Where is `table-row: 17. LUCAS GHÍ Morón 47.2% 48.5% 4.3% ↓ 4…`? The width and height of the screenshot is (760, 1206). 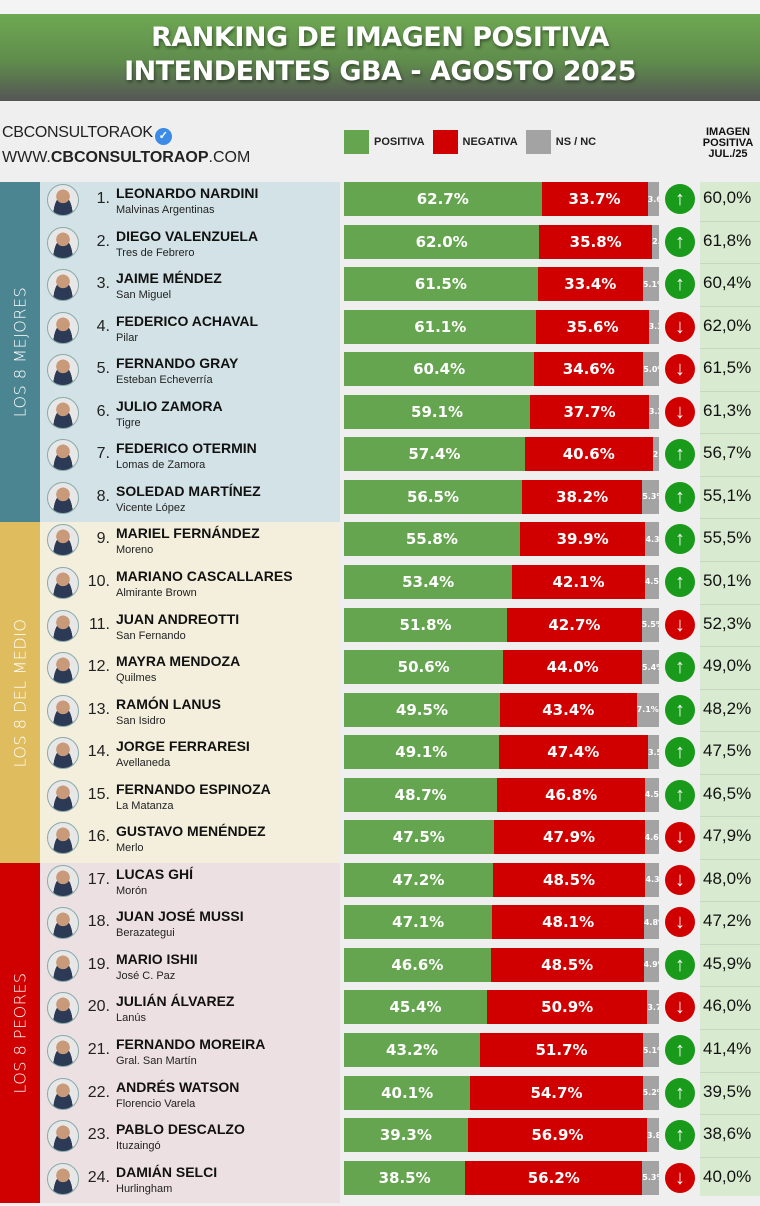
table-row: 17. LUCAS GHÍ Morón 47.2% 48.5% 4.3% ↓ 4… is located at coordinates (380, 883).